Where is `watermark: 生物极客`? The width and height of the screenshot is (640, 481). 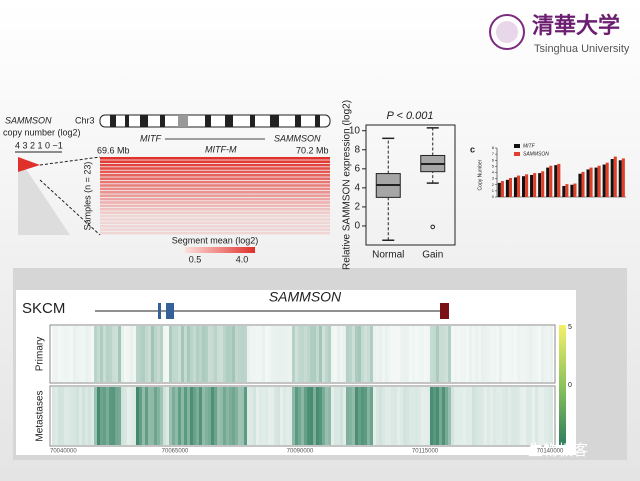
watermark: 生物极客 is located at coordinates (558, 450).